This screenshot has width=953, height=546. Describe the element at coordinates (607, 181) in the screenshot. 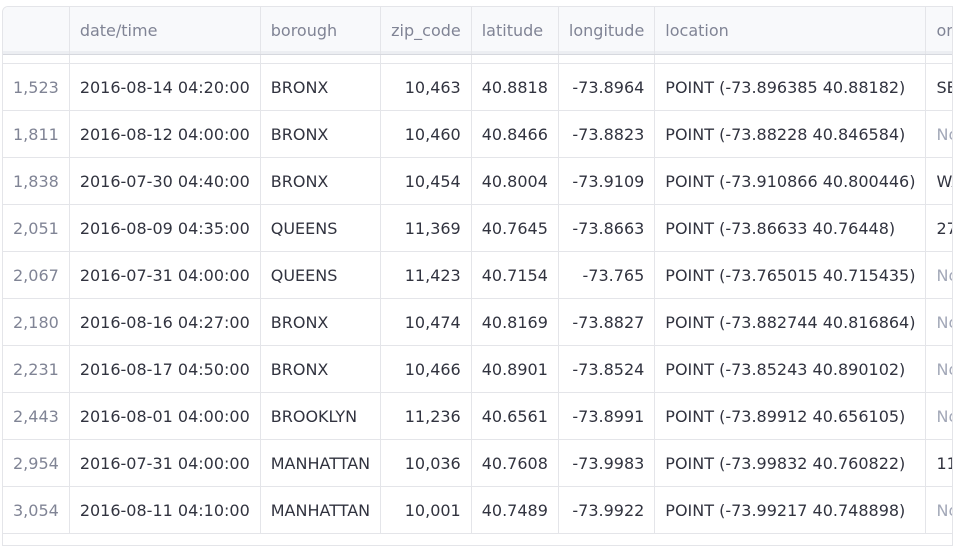

I see `cell-longitude: -73.9109` at that location.